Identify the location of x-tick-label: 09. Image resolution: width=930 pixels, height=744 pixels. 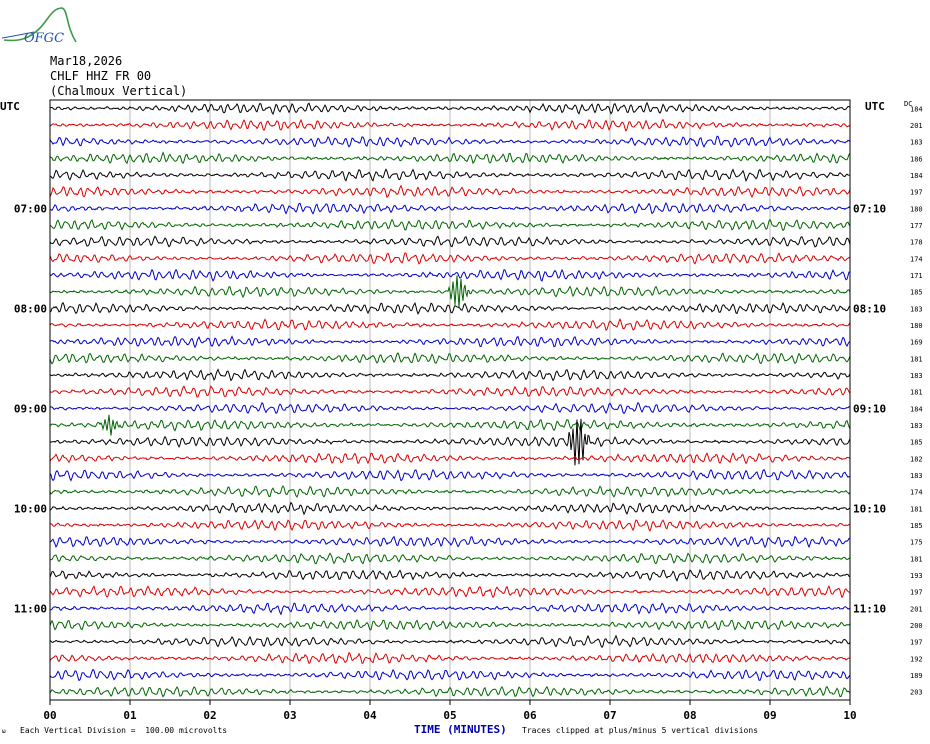
(769, 715).